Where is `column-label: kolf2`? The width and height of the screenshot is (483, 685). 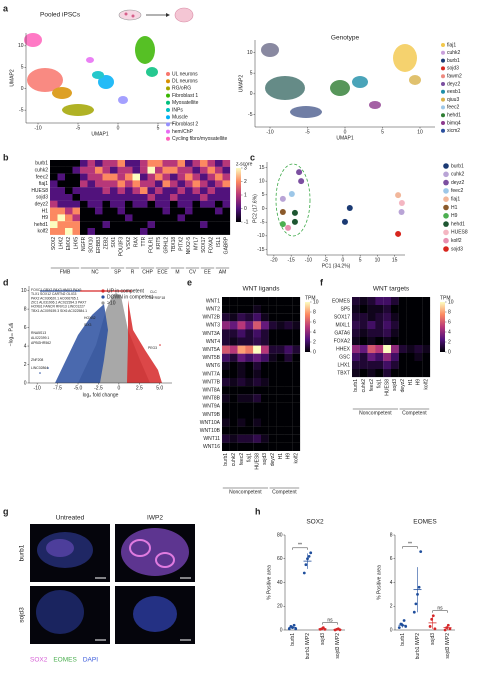 column-label: kolf2 is located at coordinates (426, 384).